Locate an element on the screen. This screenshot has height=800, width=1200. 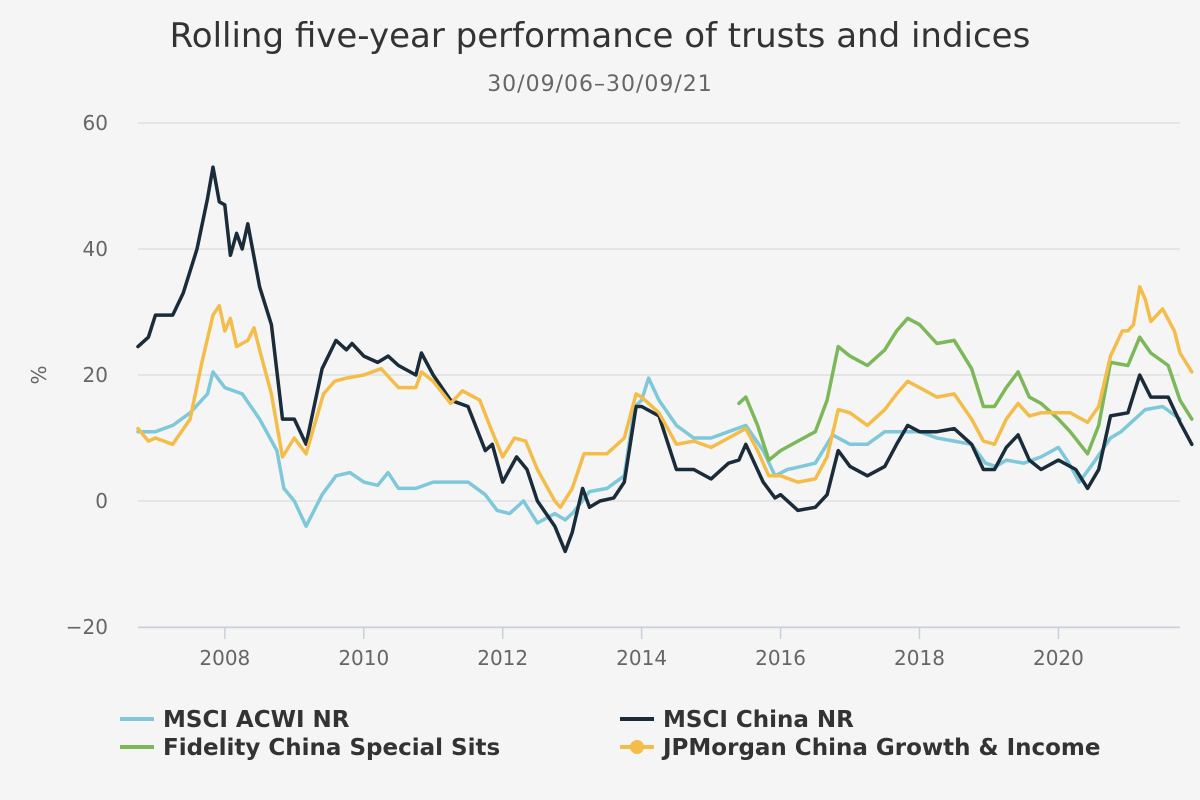
x-tick-label: 2016 is located at coordinates (780, 658).